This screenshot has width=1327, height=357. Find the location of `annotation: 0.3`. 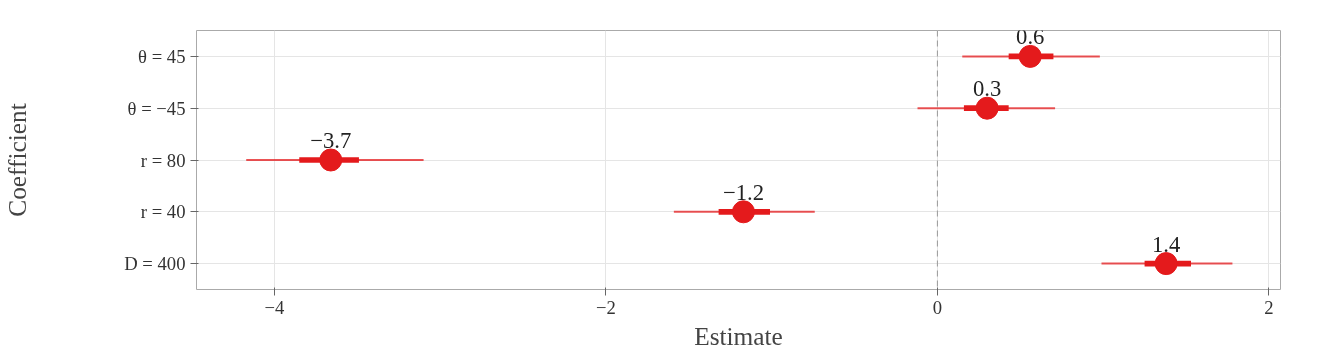

annotation: 0.3 is located at coordinates (987, 89).